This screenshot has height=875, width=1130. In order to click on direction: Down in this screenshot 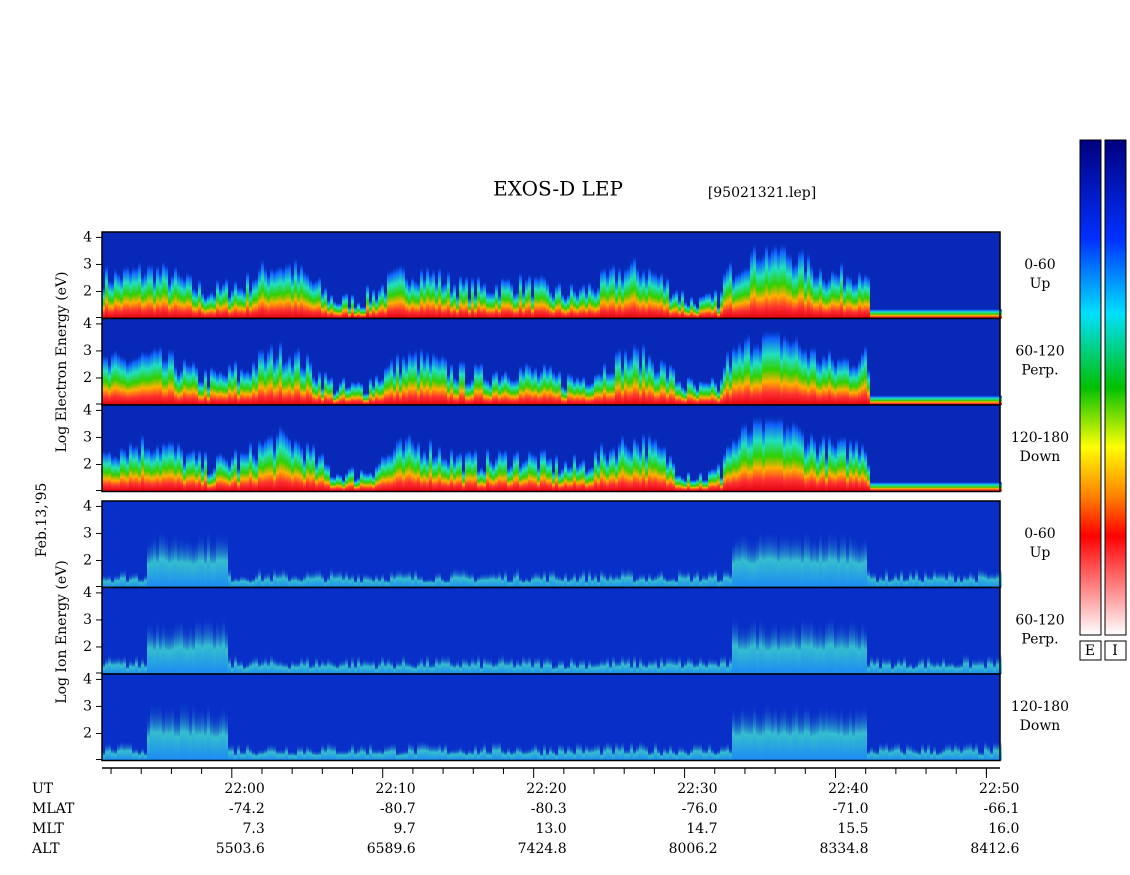, I will do `click(1040, 726)`.